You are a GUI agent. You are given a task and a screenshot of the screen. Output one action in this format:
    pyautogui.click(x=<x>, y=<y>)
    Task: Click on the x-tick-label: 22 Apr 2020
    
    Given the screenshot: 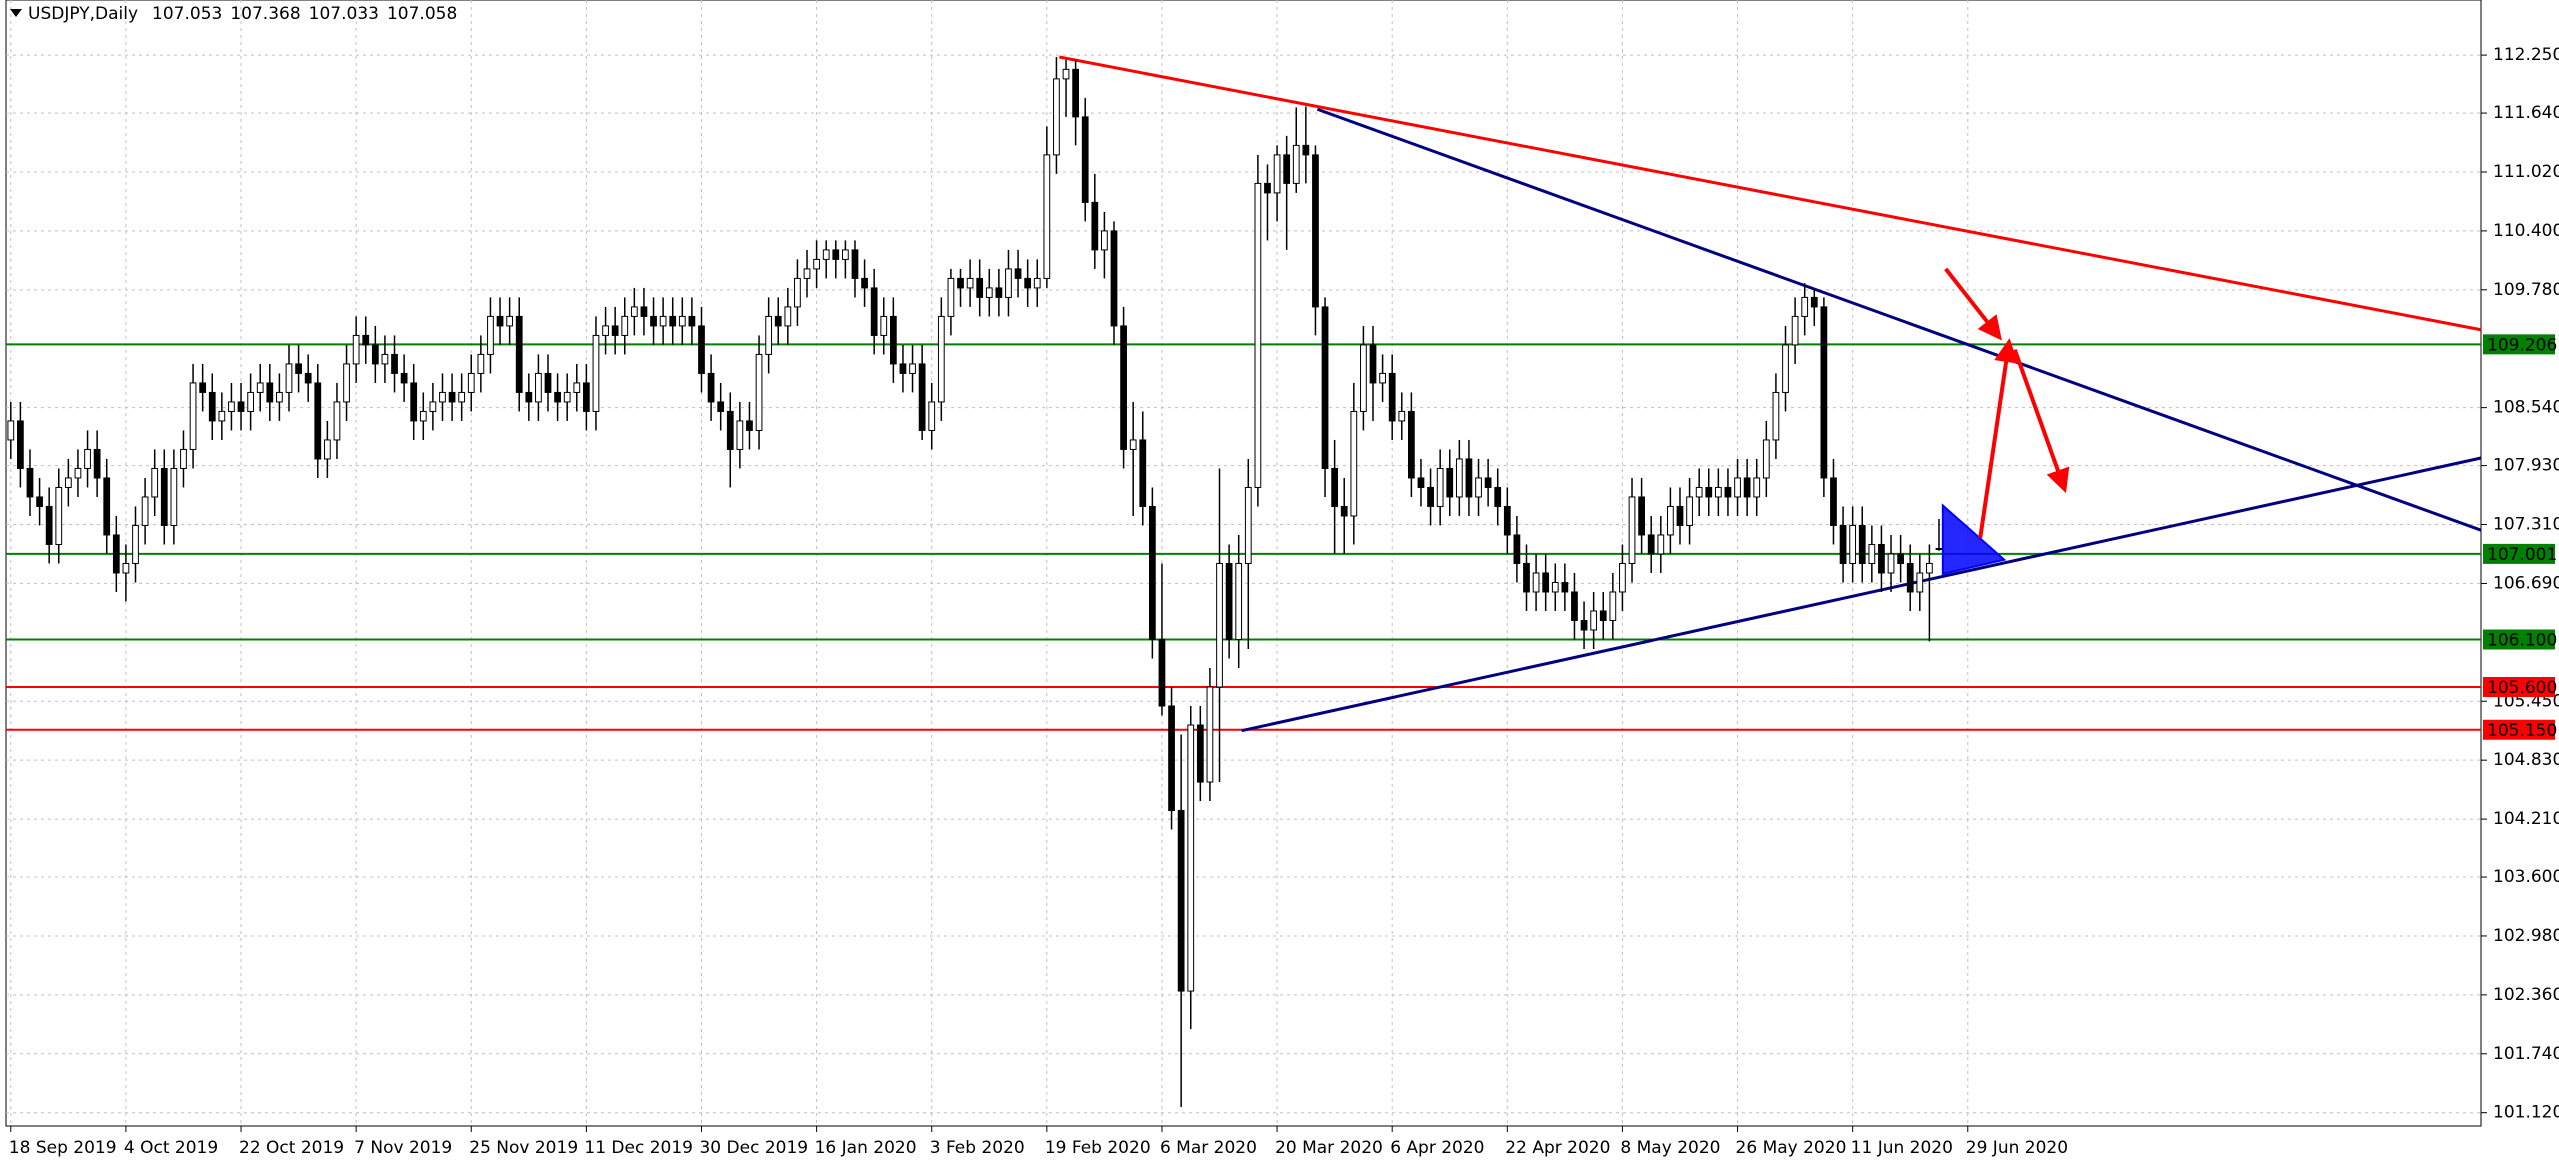 What is the action you would take?
    pyautogui.click(x=1557, y=1148)
    